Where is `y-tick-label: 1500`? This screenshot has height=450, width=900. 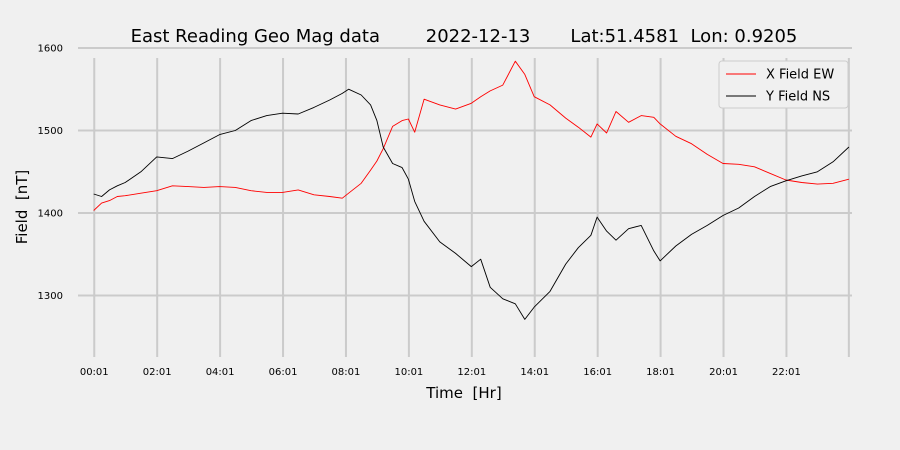 y-tick-label: 1500 is located at coordinates (50, 131).